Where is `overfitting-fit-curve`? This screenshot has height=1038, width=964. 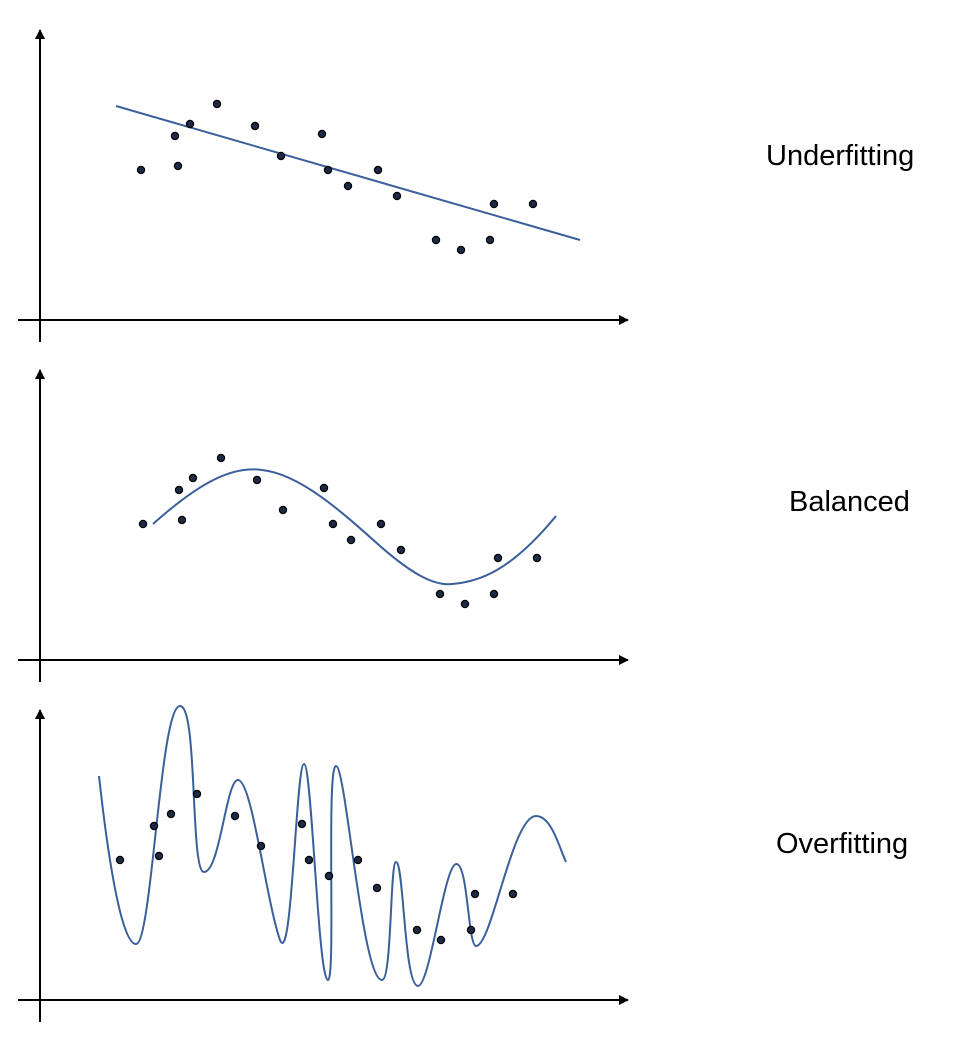 overfitting-fit-curve is located at coordinates (332, 846).